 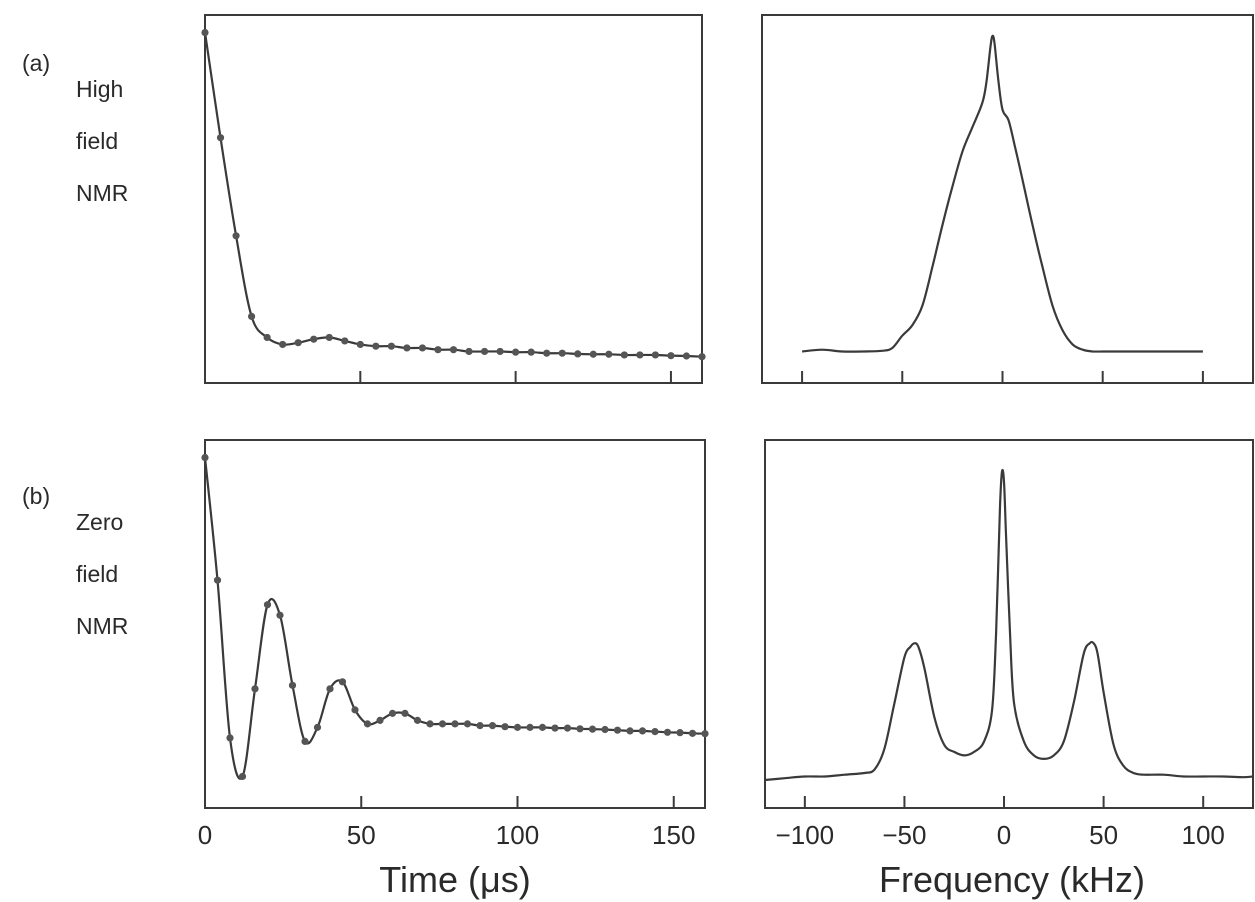 I want to click on row-label-b-text: Zero field NMR, so click(x=102, y=561).